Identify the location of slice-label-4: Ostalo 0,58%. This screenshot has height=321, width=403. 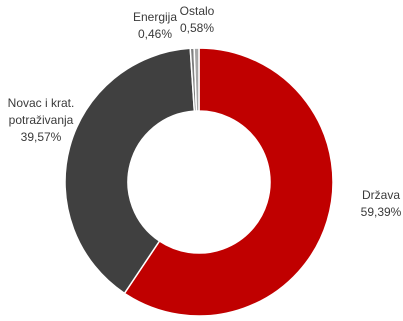
(197, 19).